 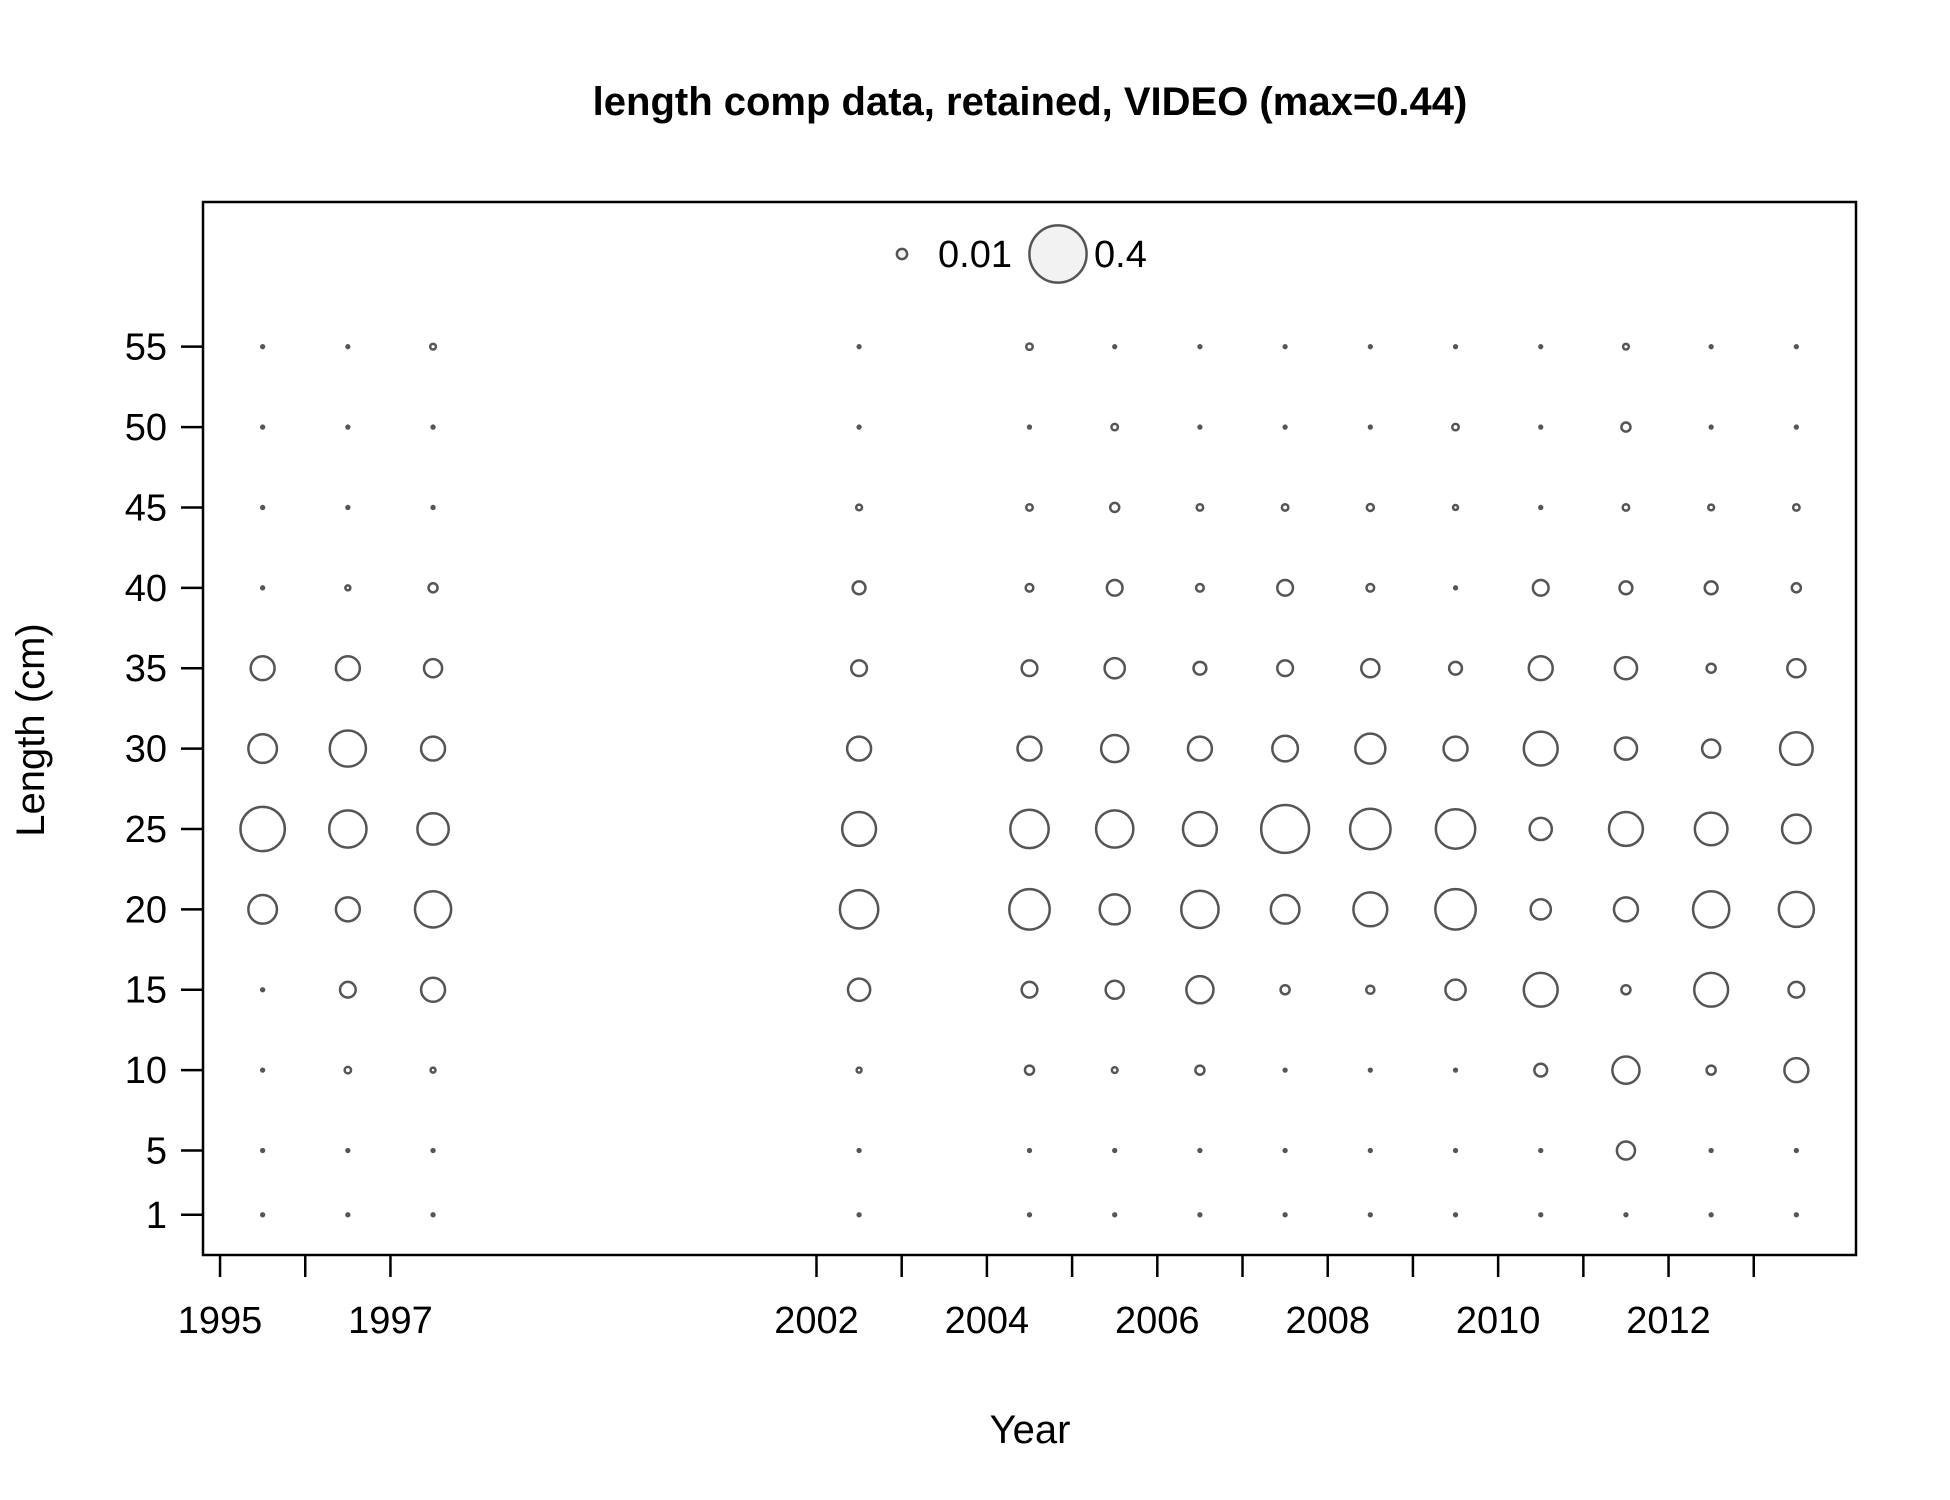 What do you see at coordinates (1327, 1321) in the screenshot?
I see `x-tick-label: 2008` at bounding box center [1327, 1321].